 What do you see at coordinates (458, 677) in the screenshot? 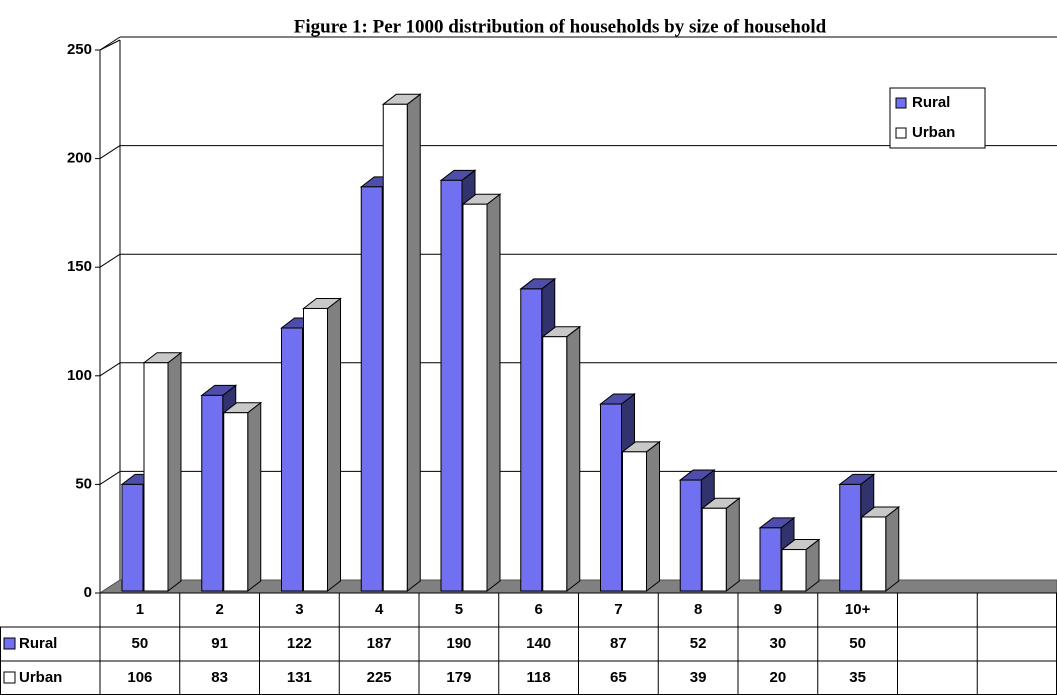
I see `table-value: 179` at bounding box center [458, 677].